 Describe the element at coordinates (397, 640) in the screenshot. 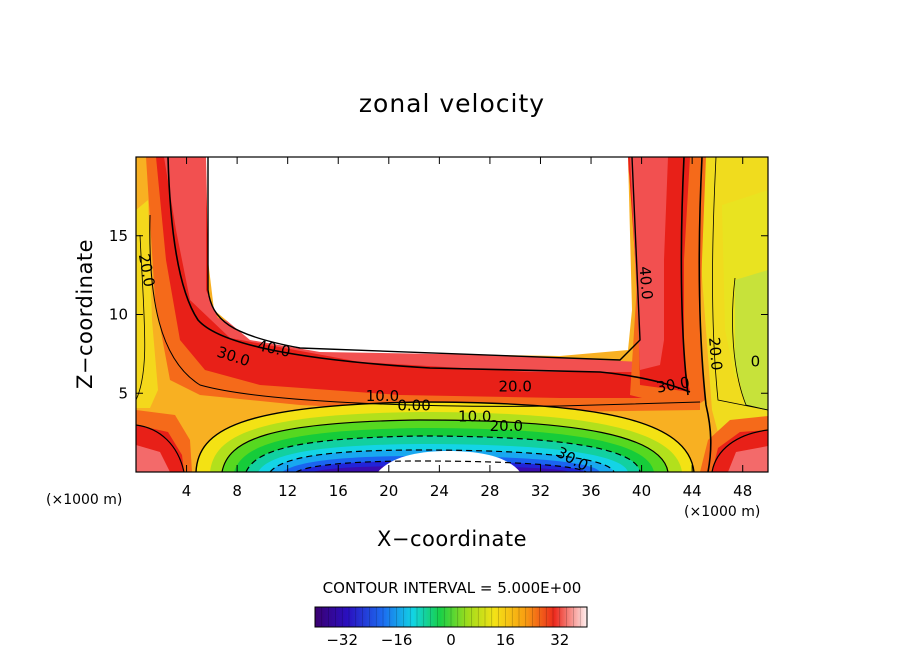

I see `colorbar-tick-label: −16` at that location.